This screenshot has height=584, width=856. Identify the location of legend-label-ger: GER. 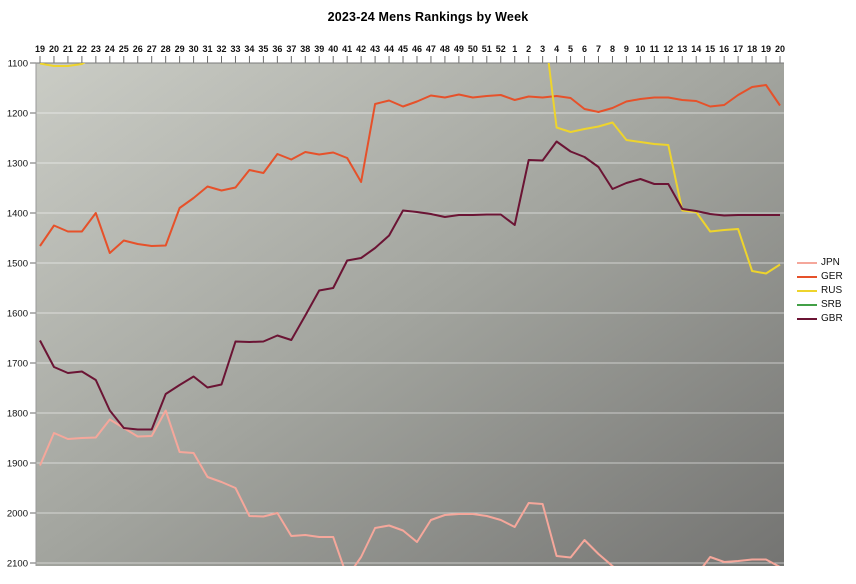
(832, 276).